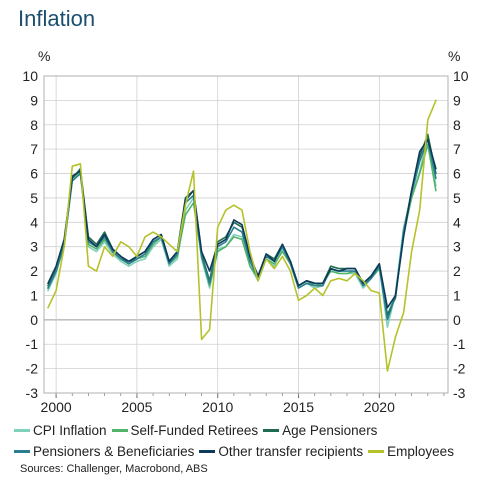 Image resolution: width=499 pixels, height=499 pixels. What do you see at coordinates (271, 430) in the screenshot?
I see `legend-swatch-age-pensioners` at bounding box center [271, 430].